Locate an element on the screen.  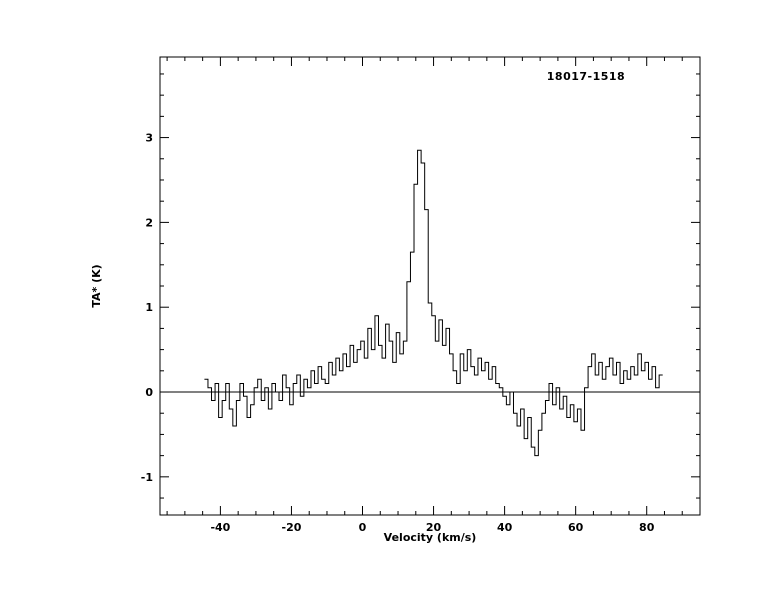
x-tick-label: 60 is located at coordinates (576, 527).